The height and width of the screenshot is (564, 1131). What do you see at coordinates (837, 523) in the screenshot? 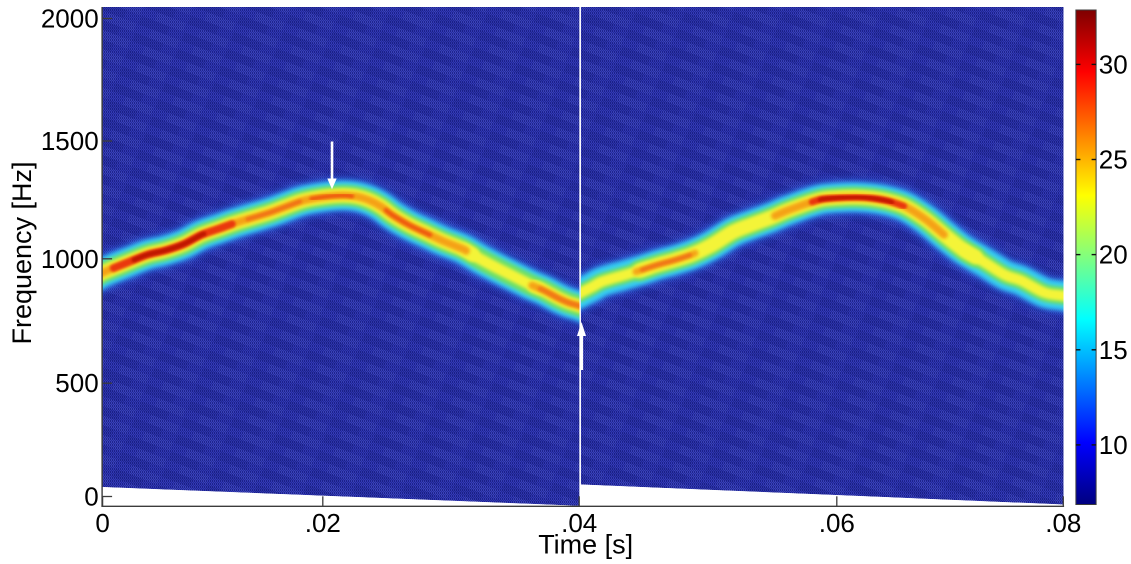
I see `svg-text: .06` at bounding box center [837, 523].